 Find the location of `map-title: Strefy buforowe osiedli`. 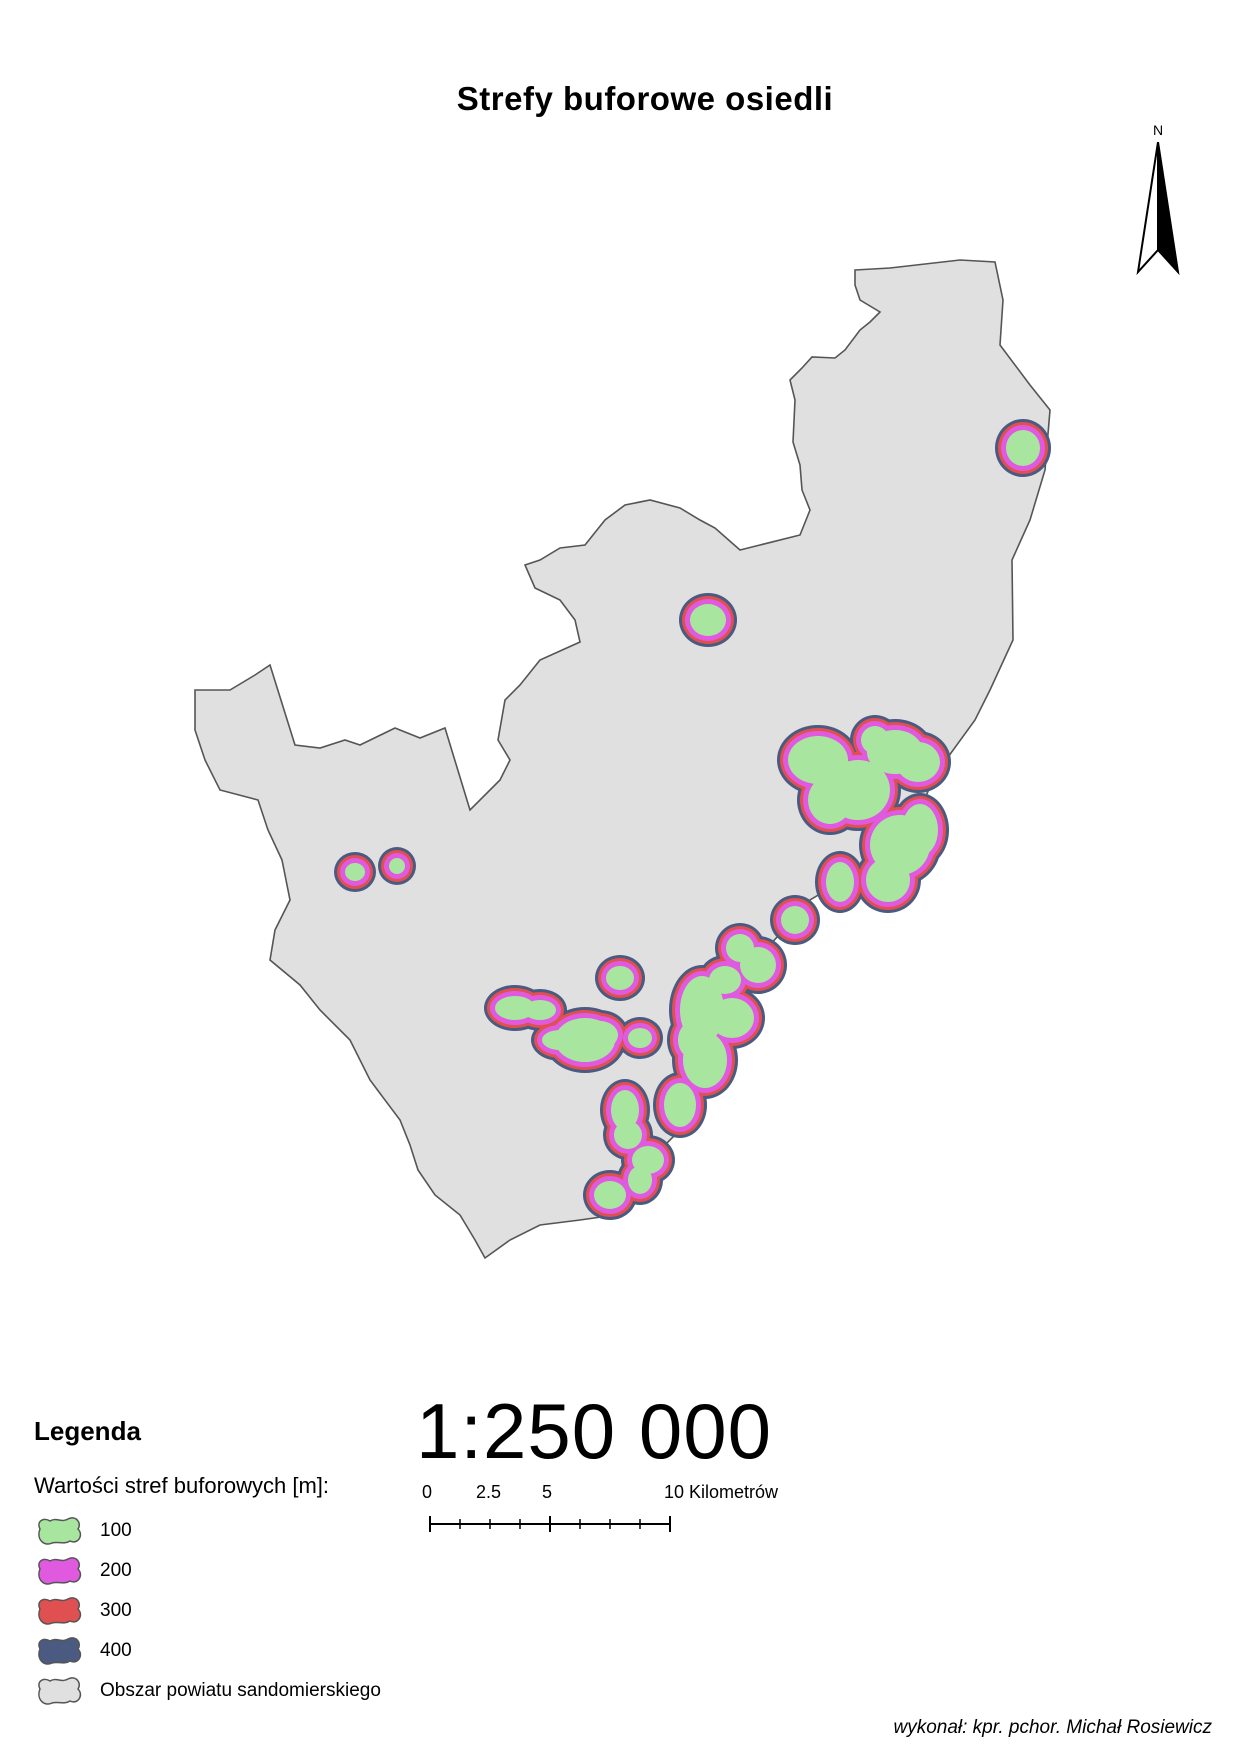

map-title: Strefy buforowe osiedli is located at coordinates (645, 98).